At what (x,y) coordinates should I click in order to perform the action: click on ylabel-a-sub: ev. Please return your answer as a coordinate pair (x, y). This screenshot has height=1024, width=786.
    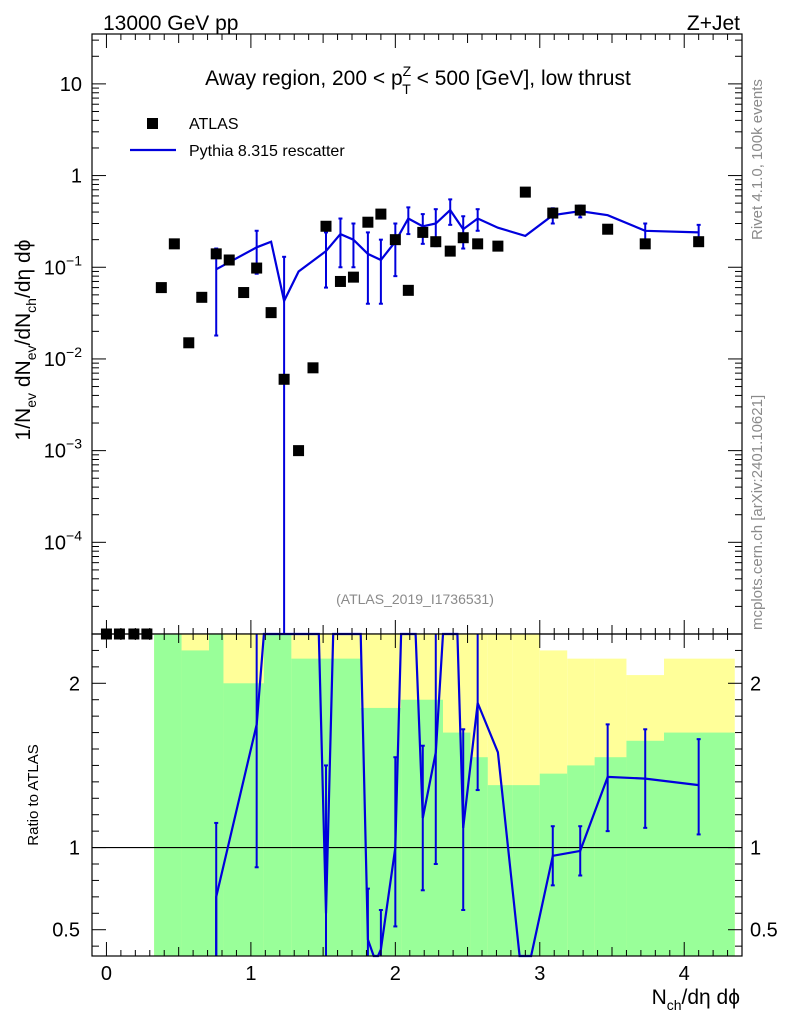
    Looking at the image, I should click on (31, 400).